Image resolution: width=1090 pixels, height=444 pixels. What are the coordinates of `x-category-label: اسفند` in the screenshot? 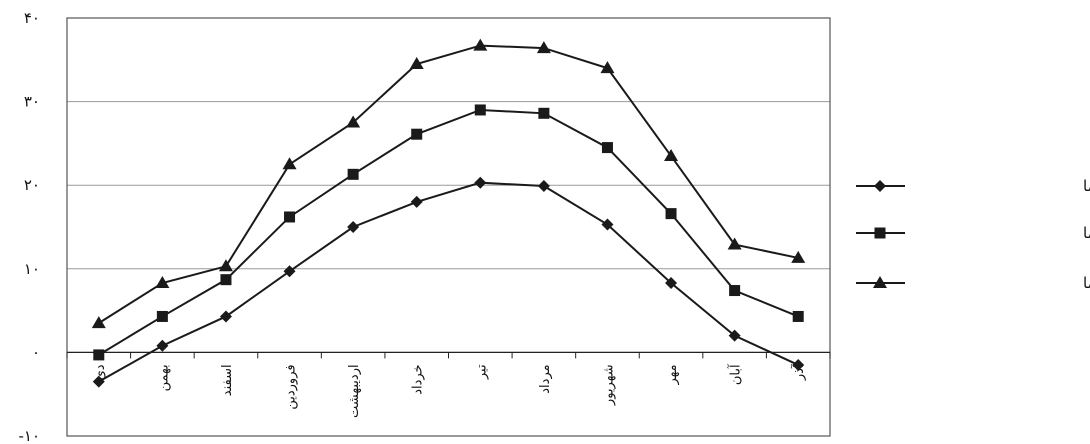 It's located at (227, 380).